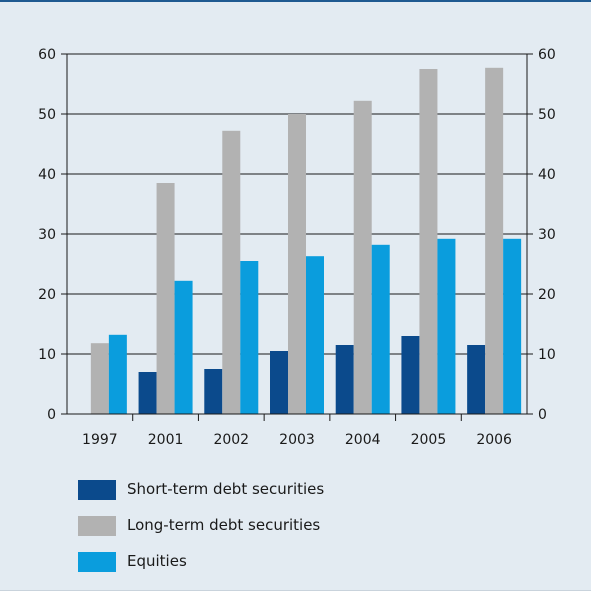 Image resolution: width=591 pixels, height=605 pixels. Describe the element at coordinates (363, 440) in the screenshot. I see `x-tick-label: 2004` at that location.